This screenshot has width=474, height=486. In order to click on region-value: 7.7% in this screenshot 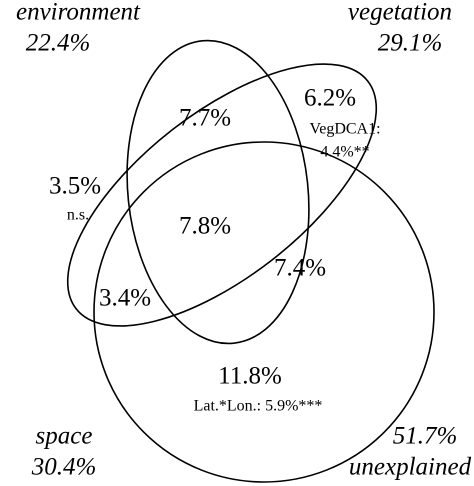, I will do `click(205, 118)`.